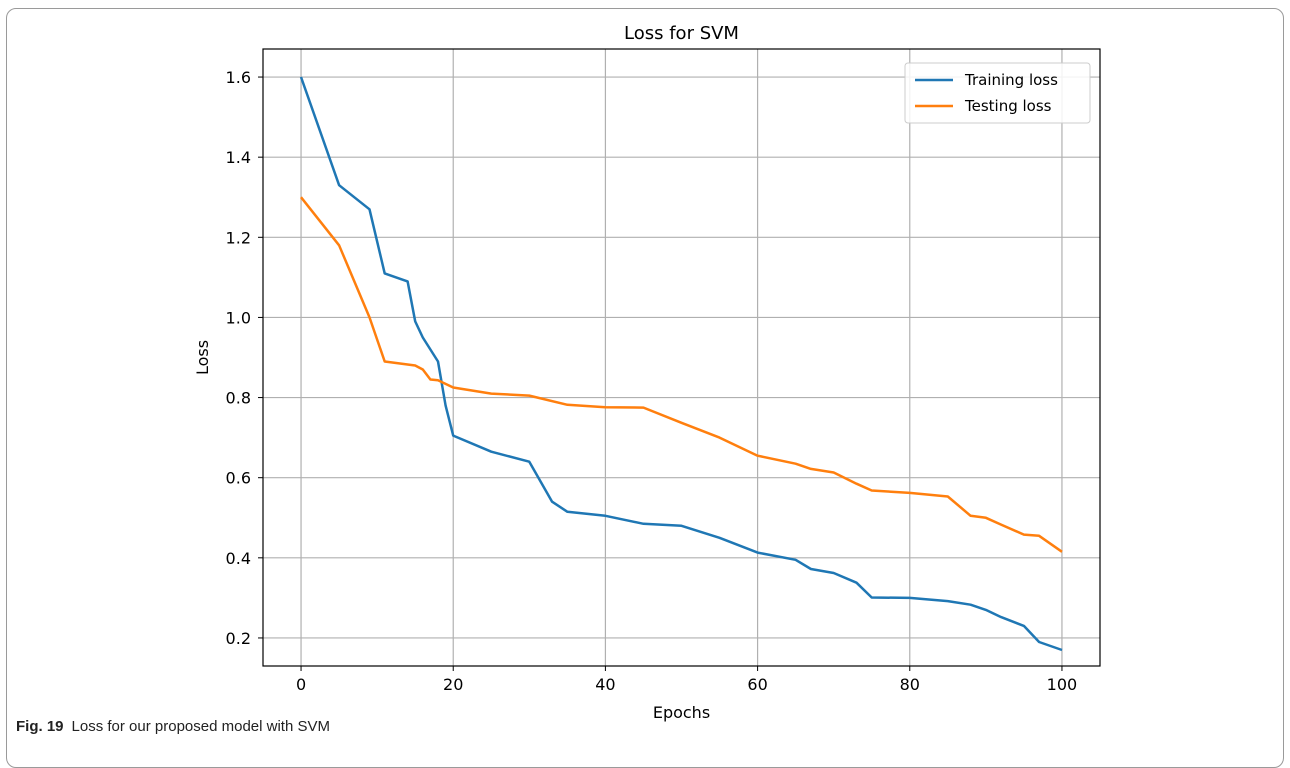 The width and height of the screenshot is (1290, 768). I want to click on x-axis-label: Epochs, so click(681, 712).